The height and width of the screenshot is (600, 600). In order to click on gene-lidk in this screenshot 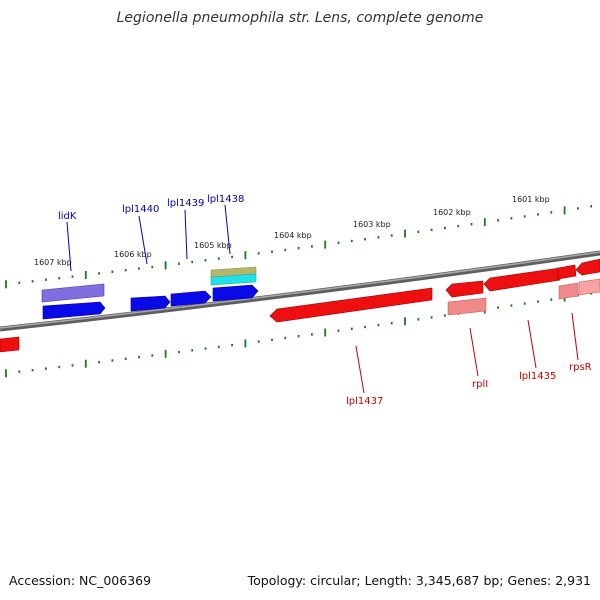, I will do `click(74, 310)`.